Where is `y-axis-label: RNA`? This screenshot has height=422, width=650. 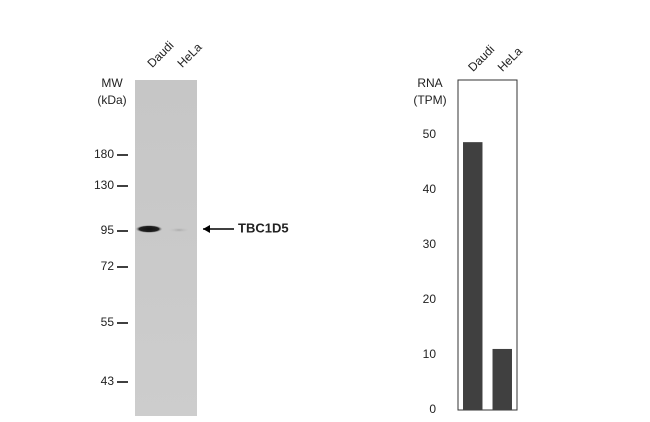 y-axis-label: RNA is located at coordinates (429, 83).